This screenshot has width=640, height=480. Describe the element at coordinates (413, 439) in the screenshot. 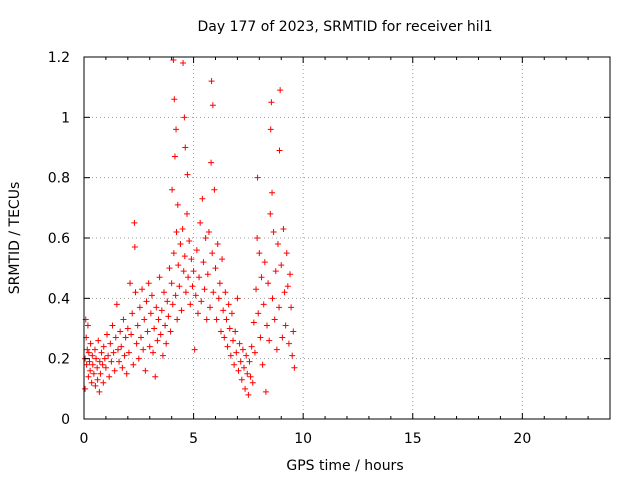

I see `x-tick-label: 15` at that location.